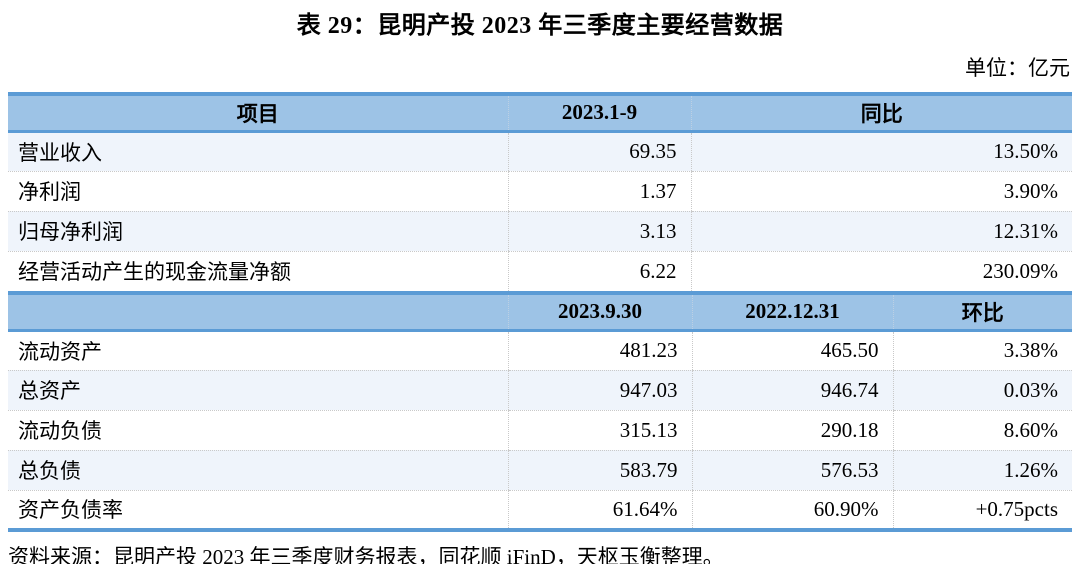 This screenshot has height=564, width=1080. I want to click on header-item-blank, so click(258, 311).